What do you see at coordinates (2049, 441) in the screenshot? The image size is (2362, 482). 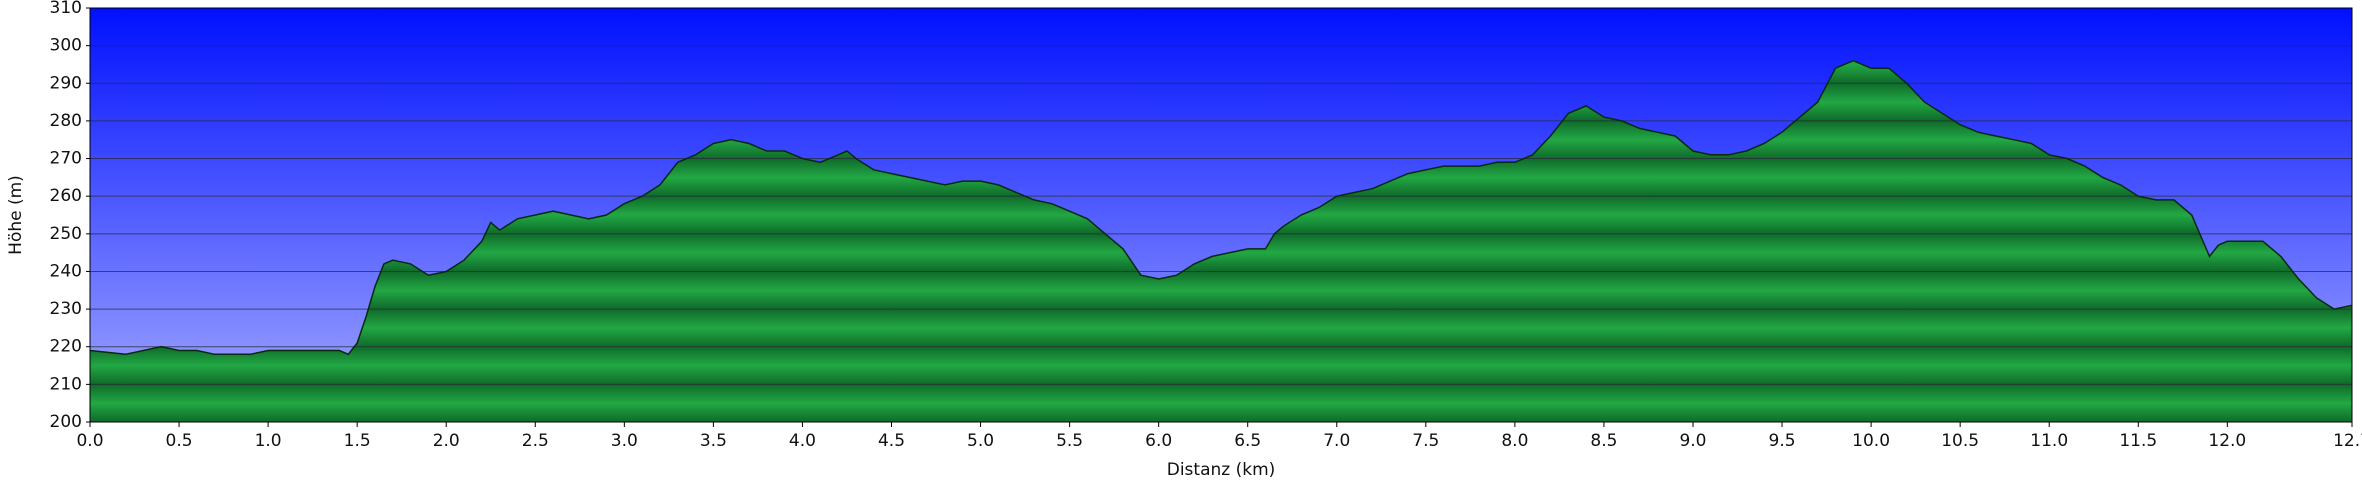 I see `x-tick-label: 11.0` at bounding box center [2049, 441].